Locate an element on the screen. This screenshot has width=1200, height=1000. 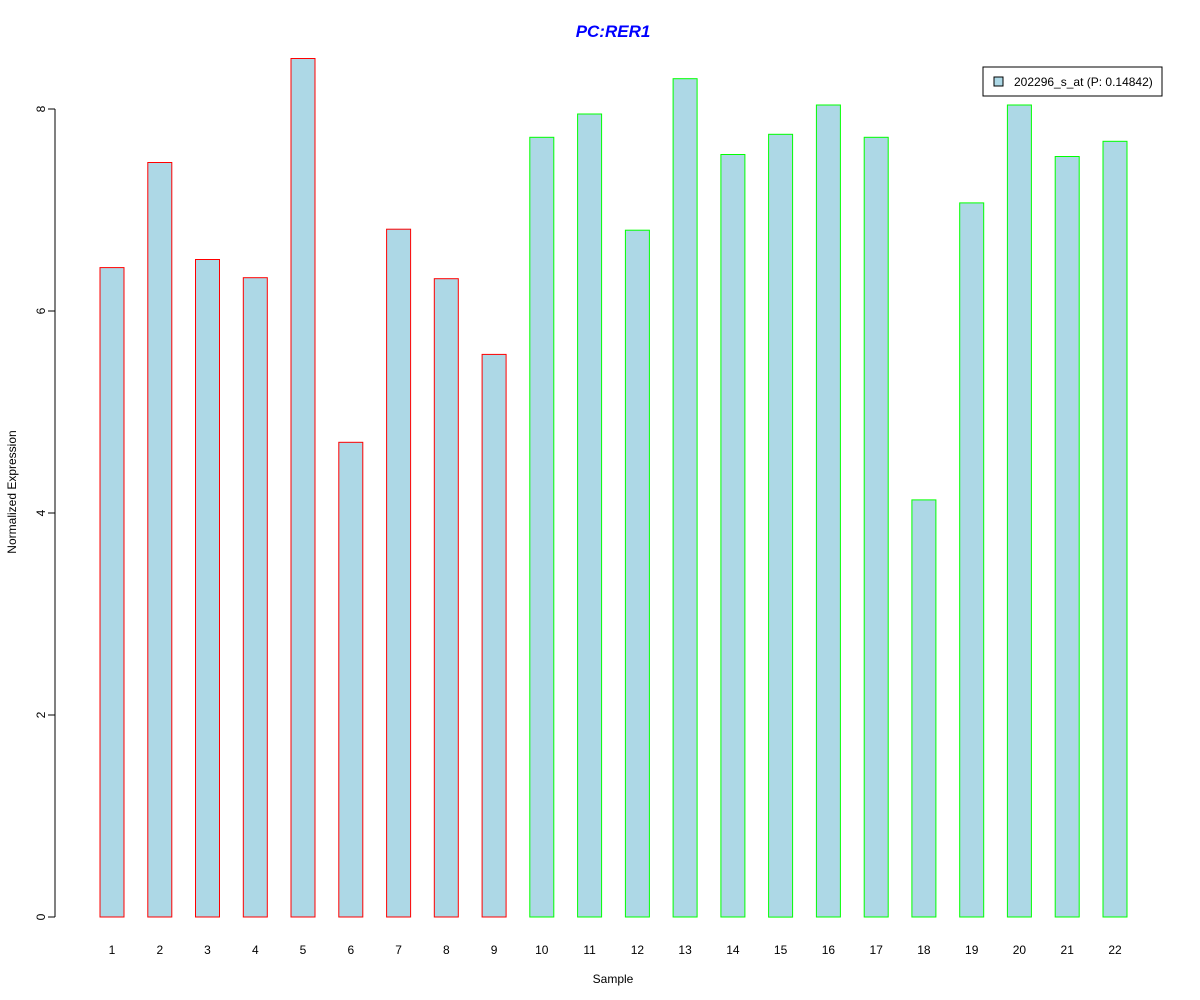
x-tick-label: 15 is located at coordinates (781, 950).